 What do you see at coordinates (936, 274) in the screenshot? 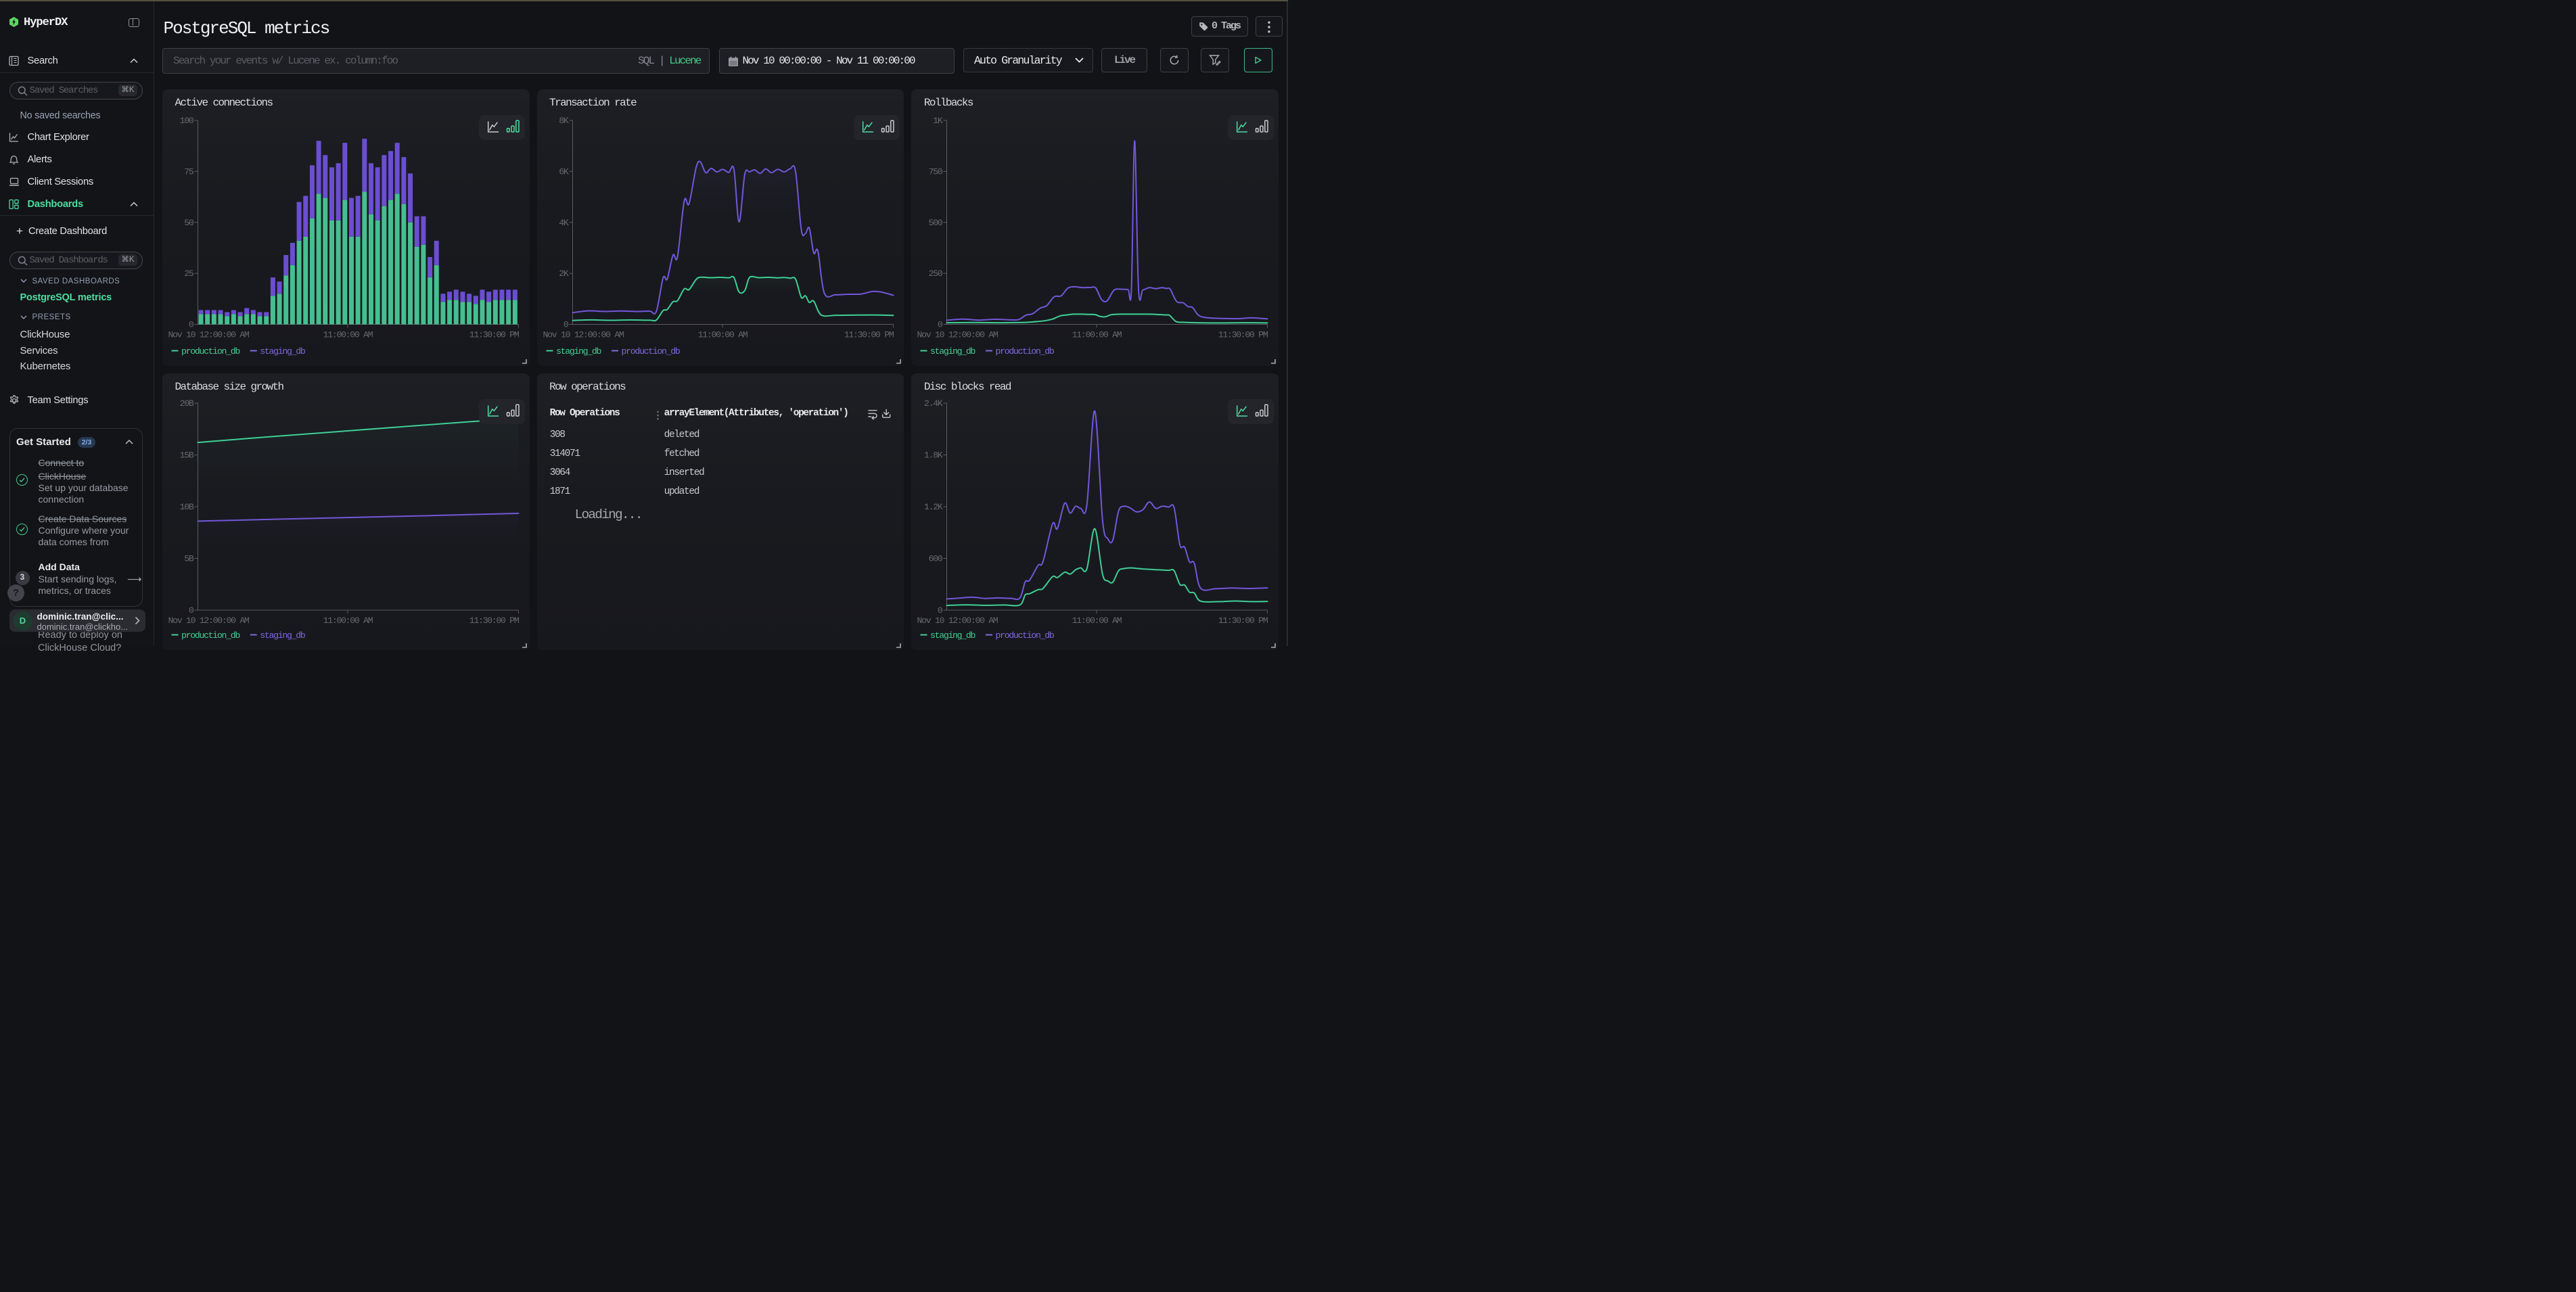
I see `svg-text: 250` at bounding box center [936, 274].